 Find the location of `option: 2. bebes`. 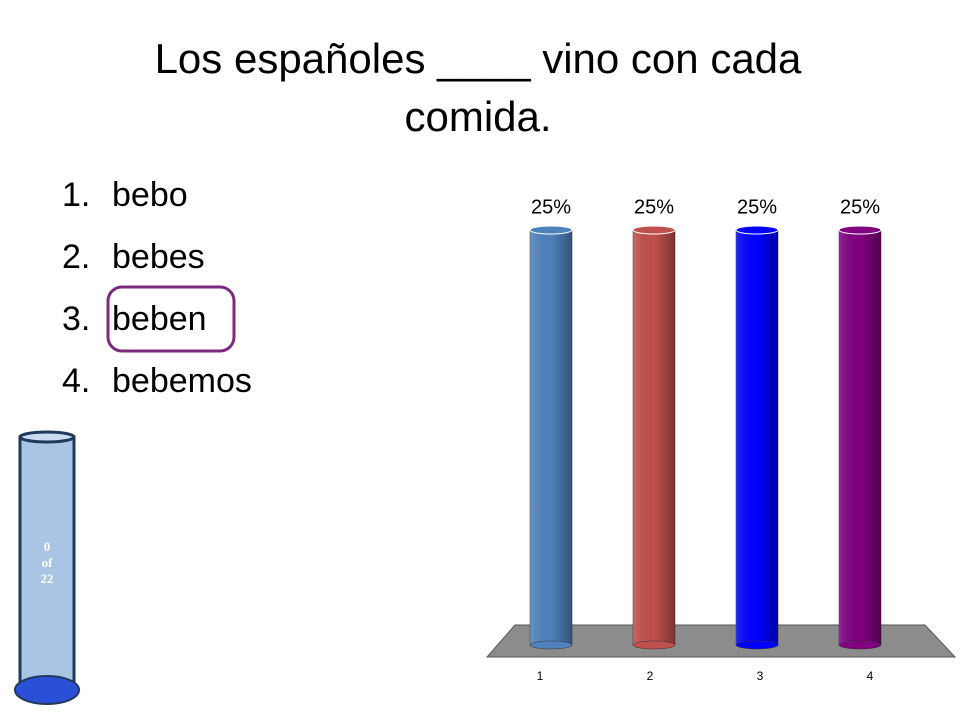

option: 2. bebes is located at coordinates (133, 257).